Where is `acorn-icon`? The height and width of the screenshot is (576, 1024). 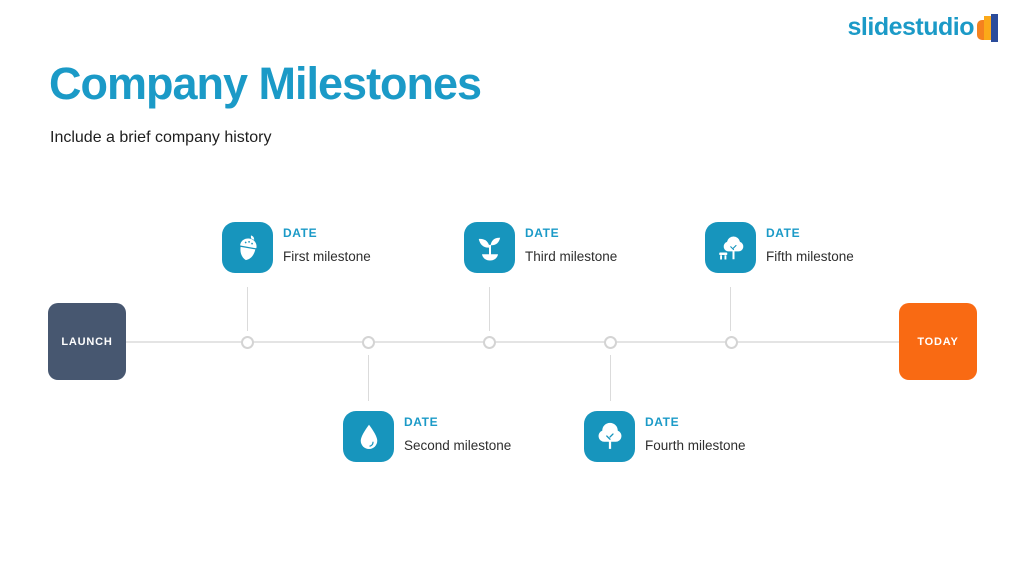
acorn-icon is located at coordinates (247, 247).